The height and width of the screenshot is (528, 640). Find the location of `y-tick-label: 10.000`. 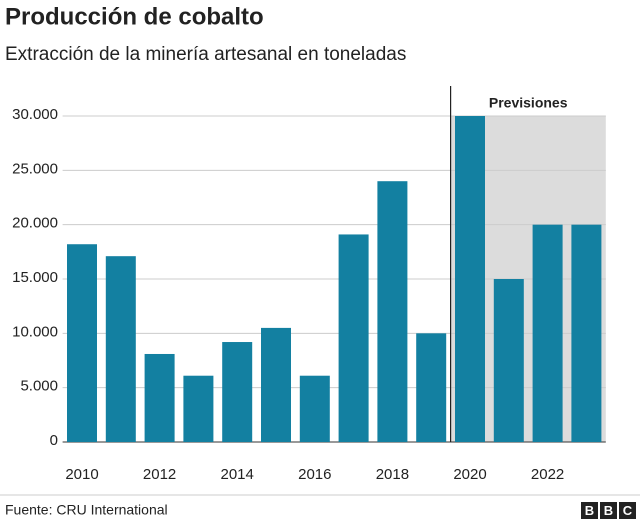

y-tick-label: 10.000 is located at coordinates (35, 331).